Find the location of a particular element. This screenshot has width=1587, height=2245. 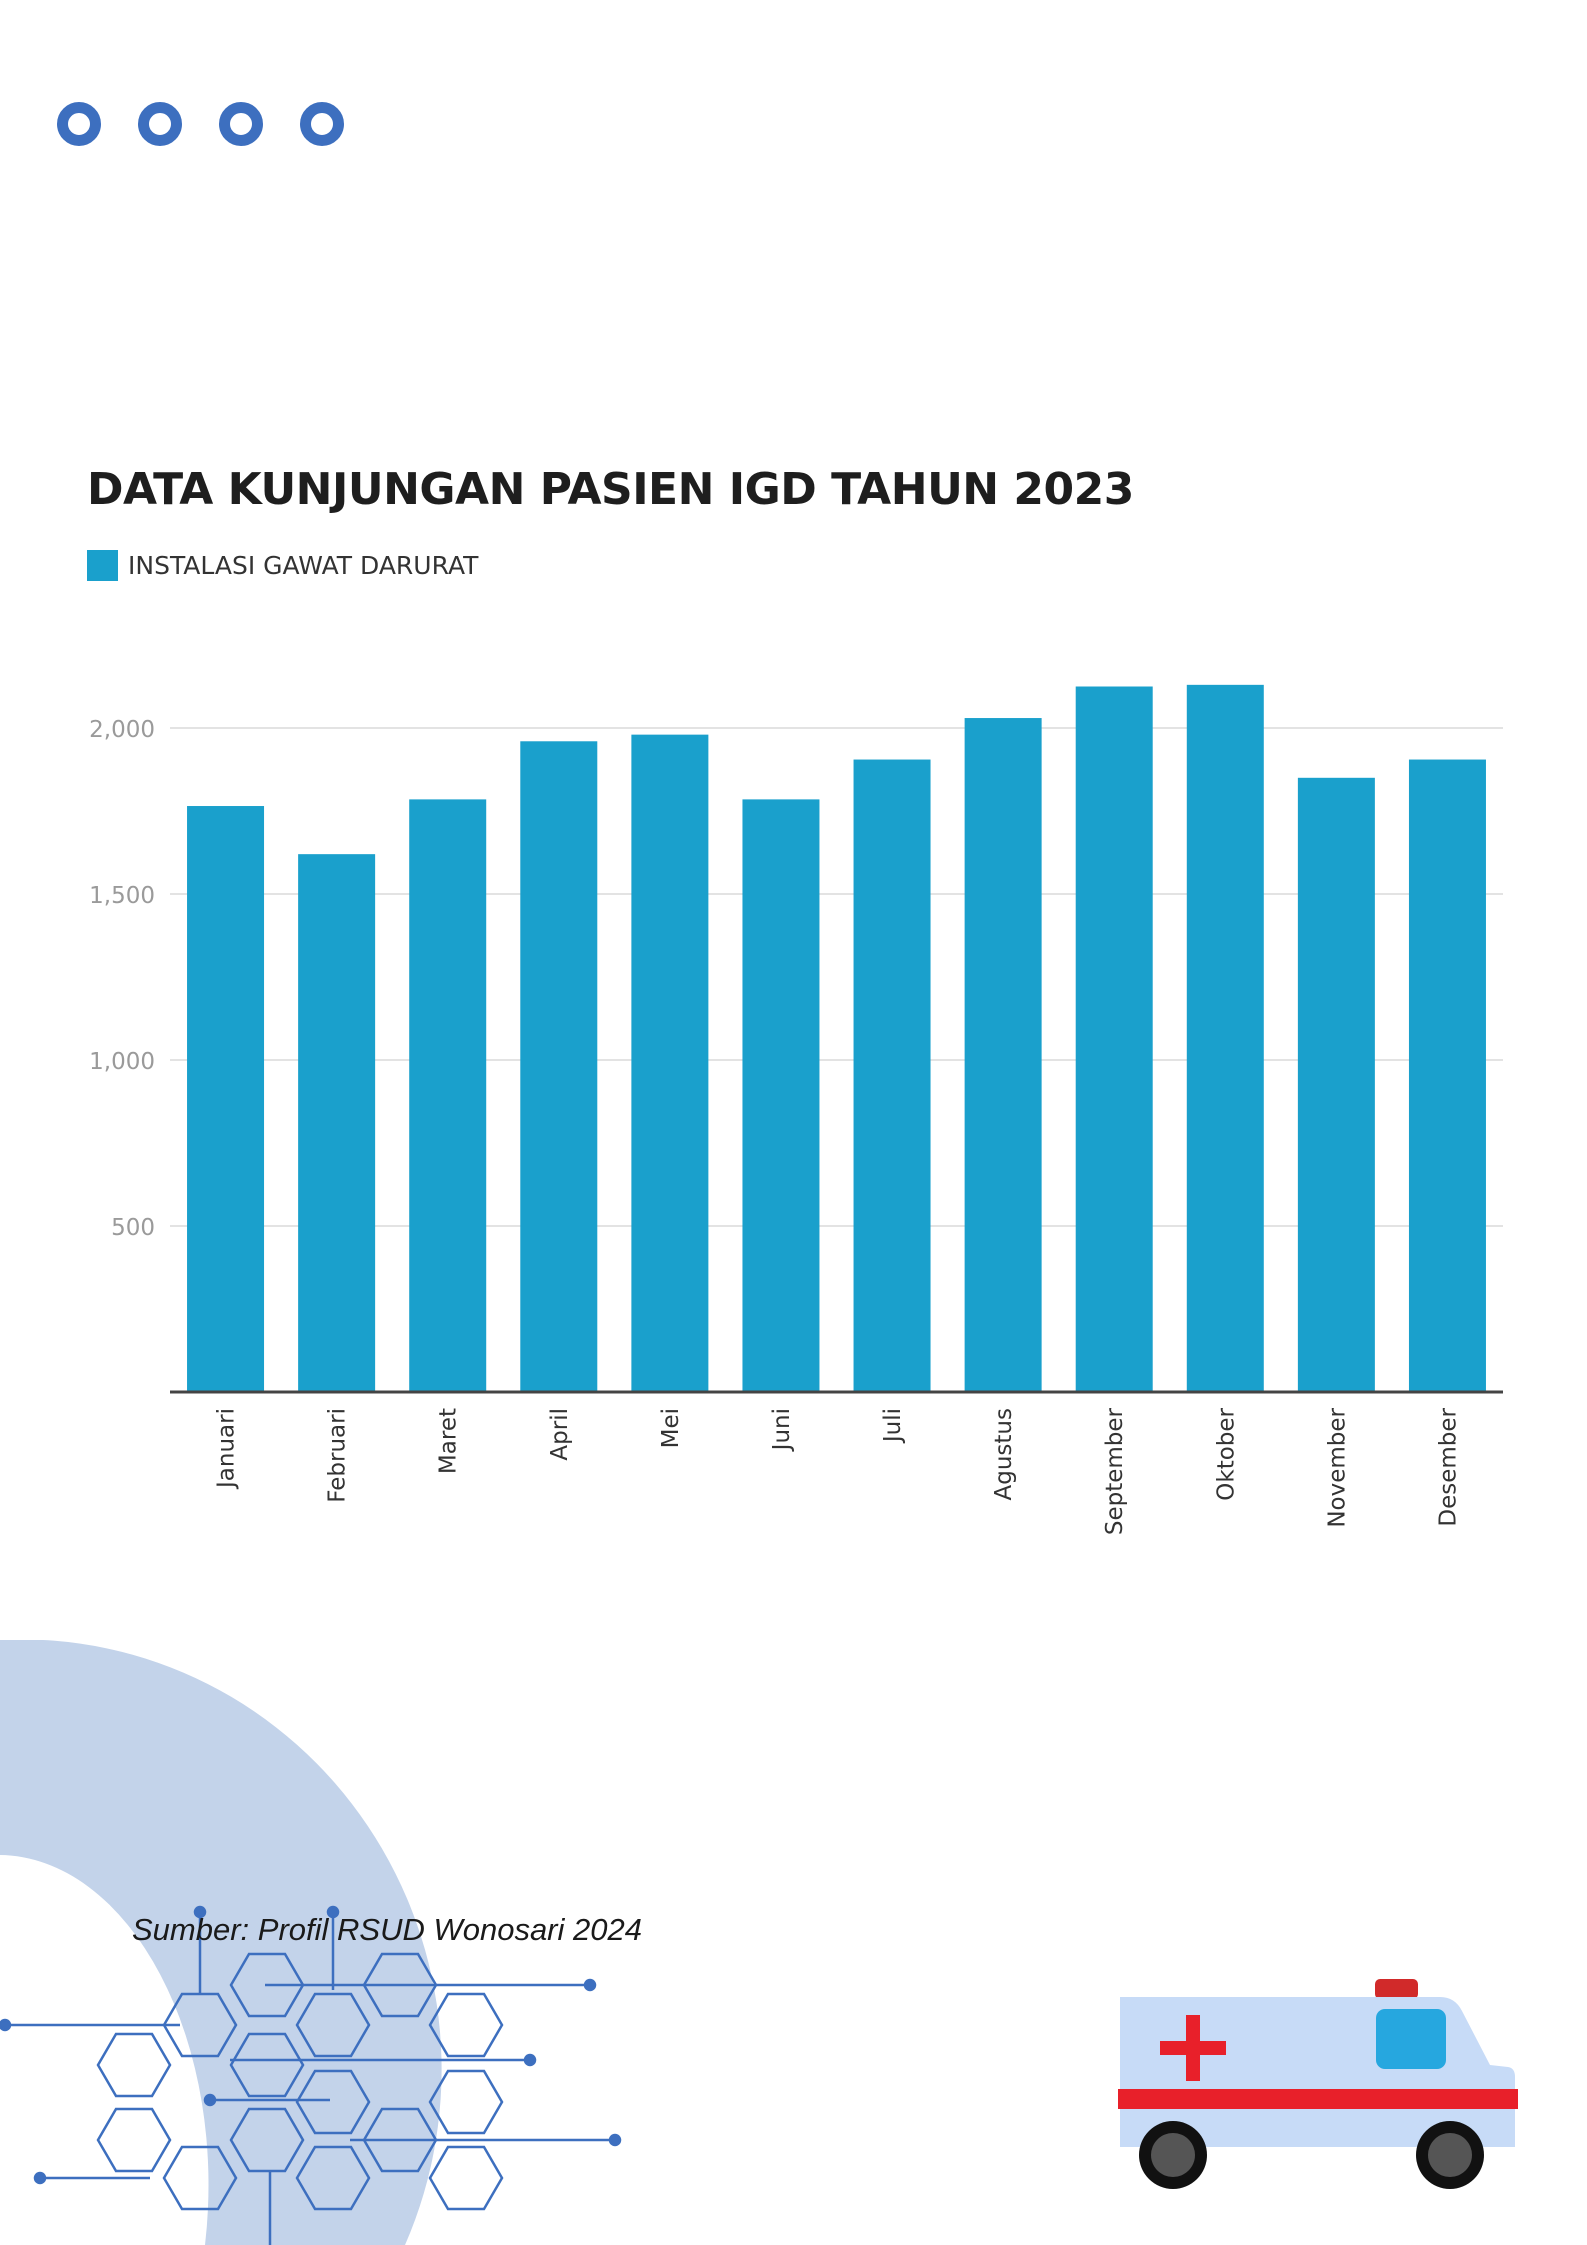

x-tick-label: Januari is located at coordinates (227, 1449).